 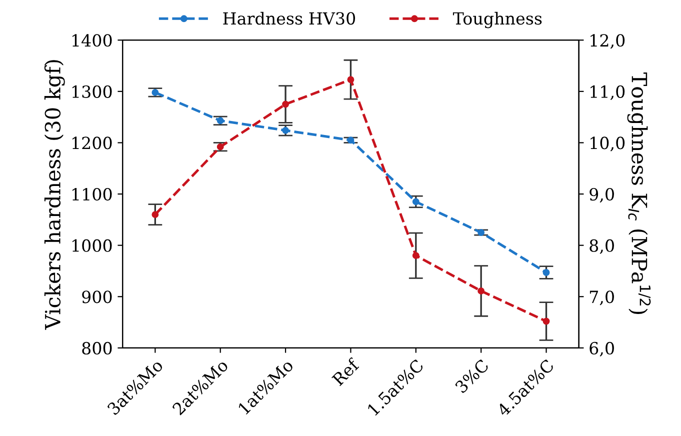 What do you see at coordinates (497, 20) in the screenshot?
I see `legend-label: Toughness` at bounding box center [497, 20].